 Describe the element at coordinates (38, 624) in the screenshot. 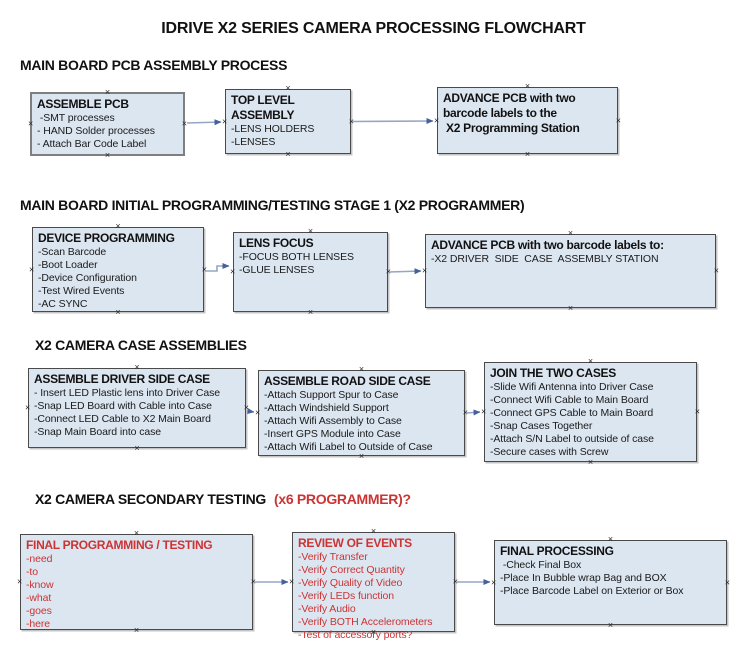

I see `box-item: -here` at that location.